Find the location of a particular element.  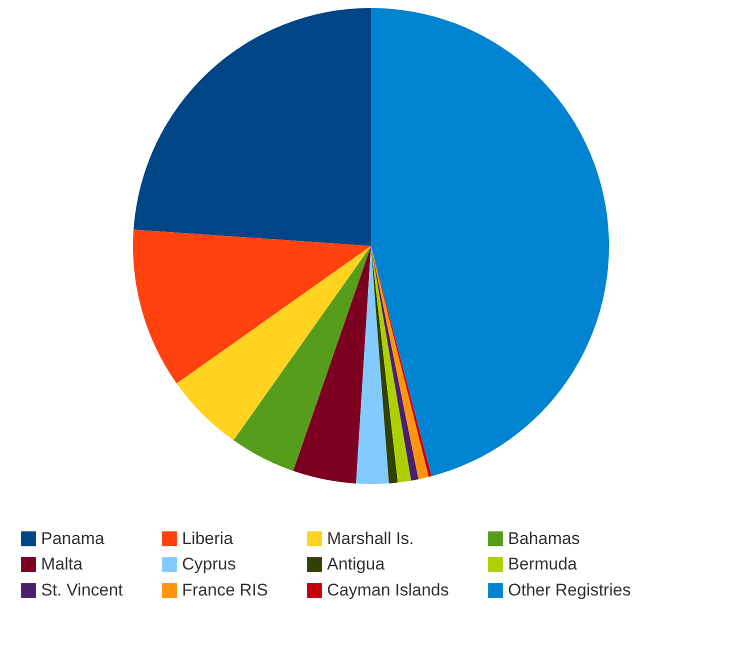

legend-label: Cyprus is located at coordinates (209, 564).